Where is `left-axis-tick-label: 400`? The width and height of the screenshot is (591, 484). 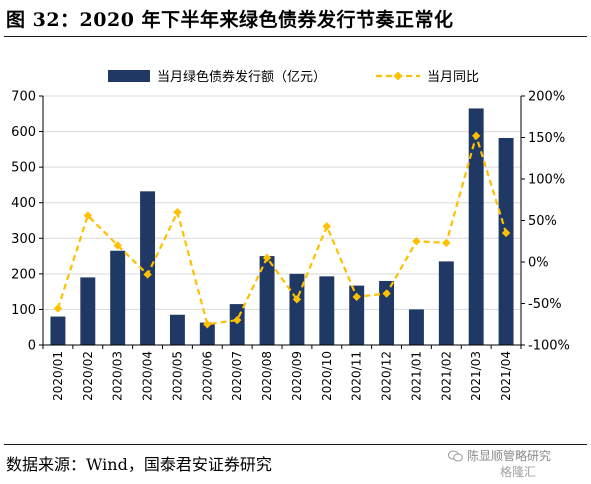 left-axis-tick-label: 400 is located at coordinates (23, 203).